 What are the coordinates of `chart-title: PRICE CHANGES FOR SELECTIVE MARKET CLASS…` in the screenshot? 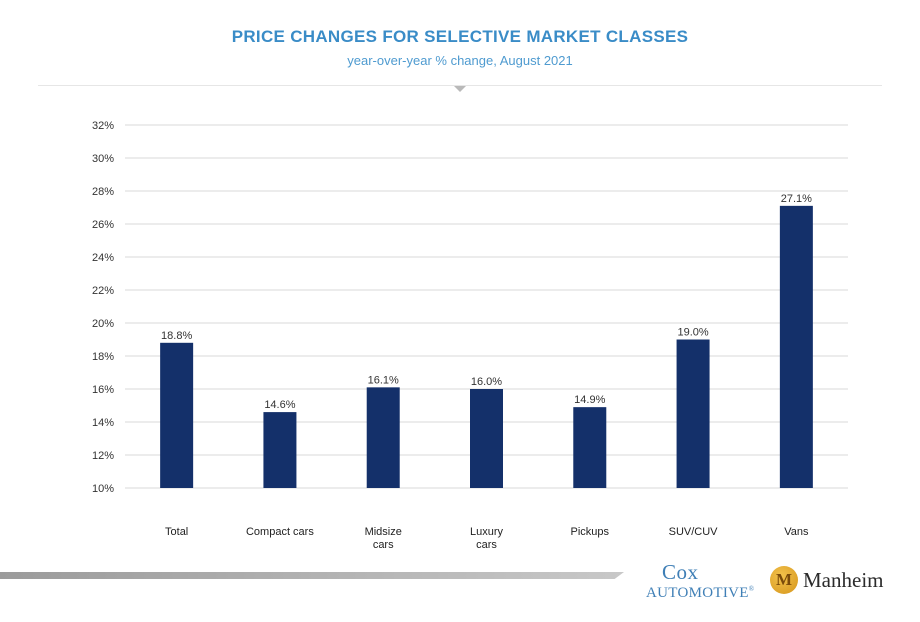 It's located at (460, 36).